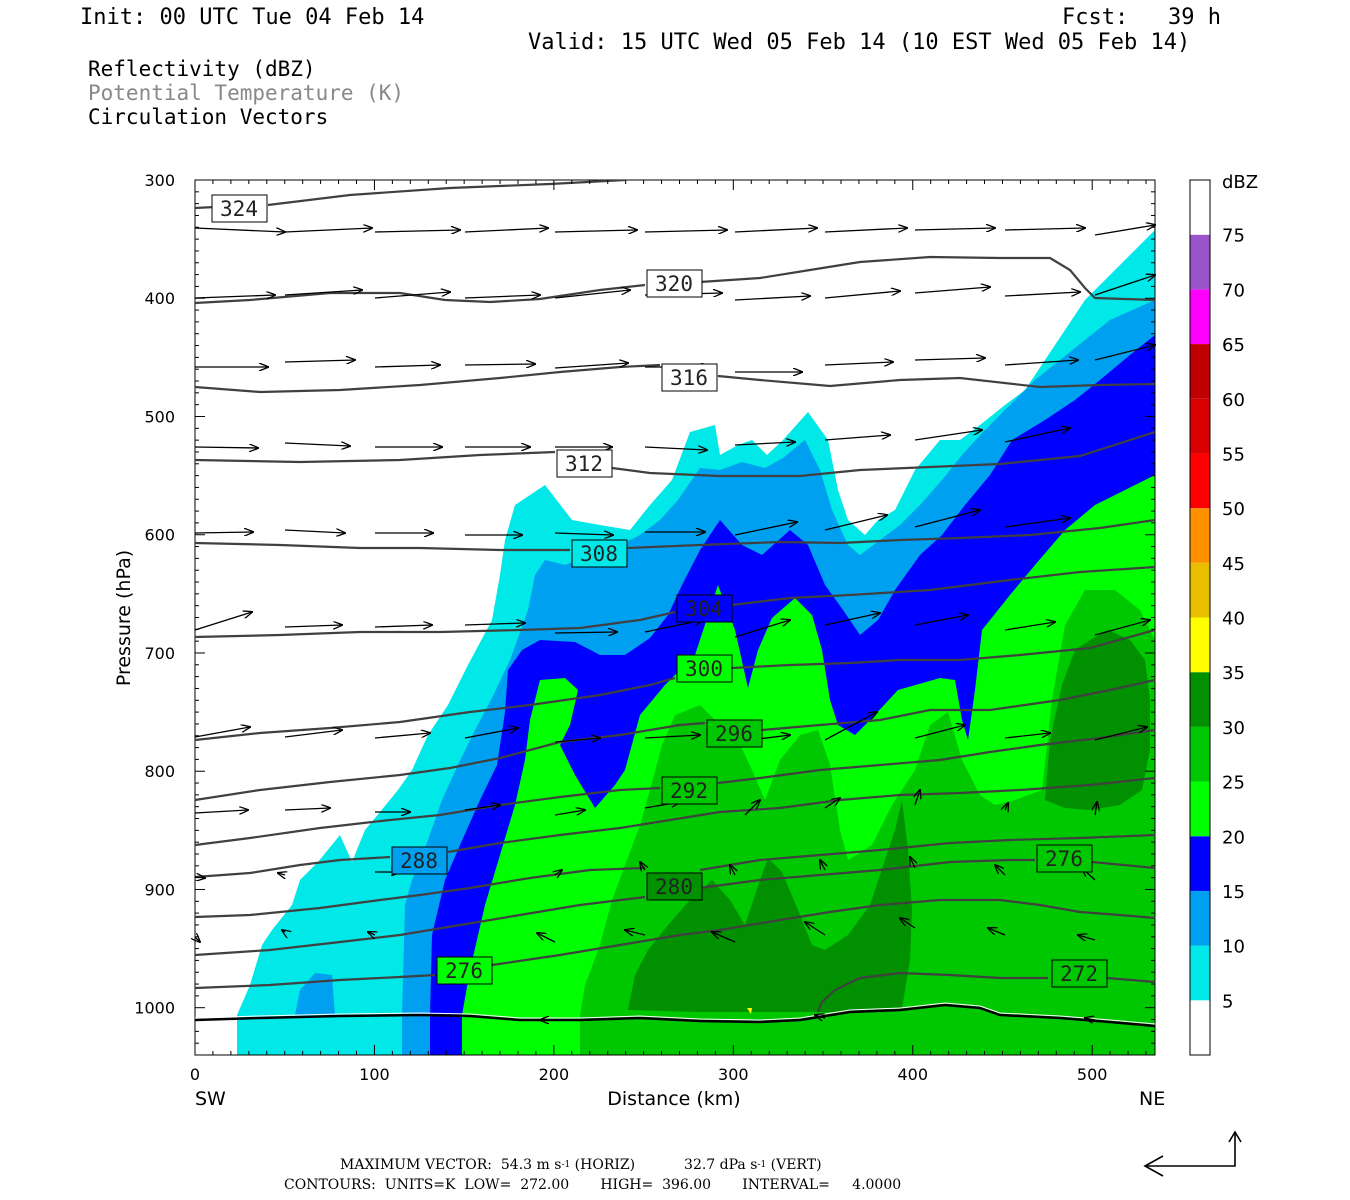 The image size is (1350, 1200). Describe the element at coordinates (1233, 290) in the screenshot. I see `colorbar-level-label: 70` at that location.